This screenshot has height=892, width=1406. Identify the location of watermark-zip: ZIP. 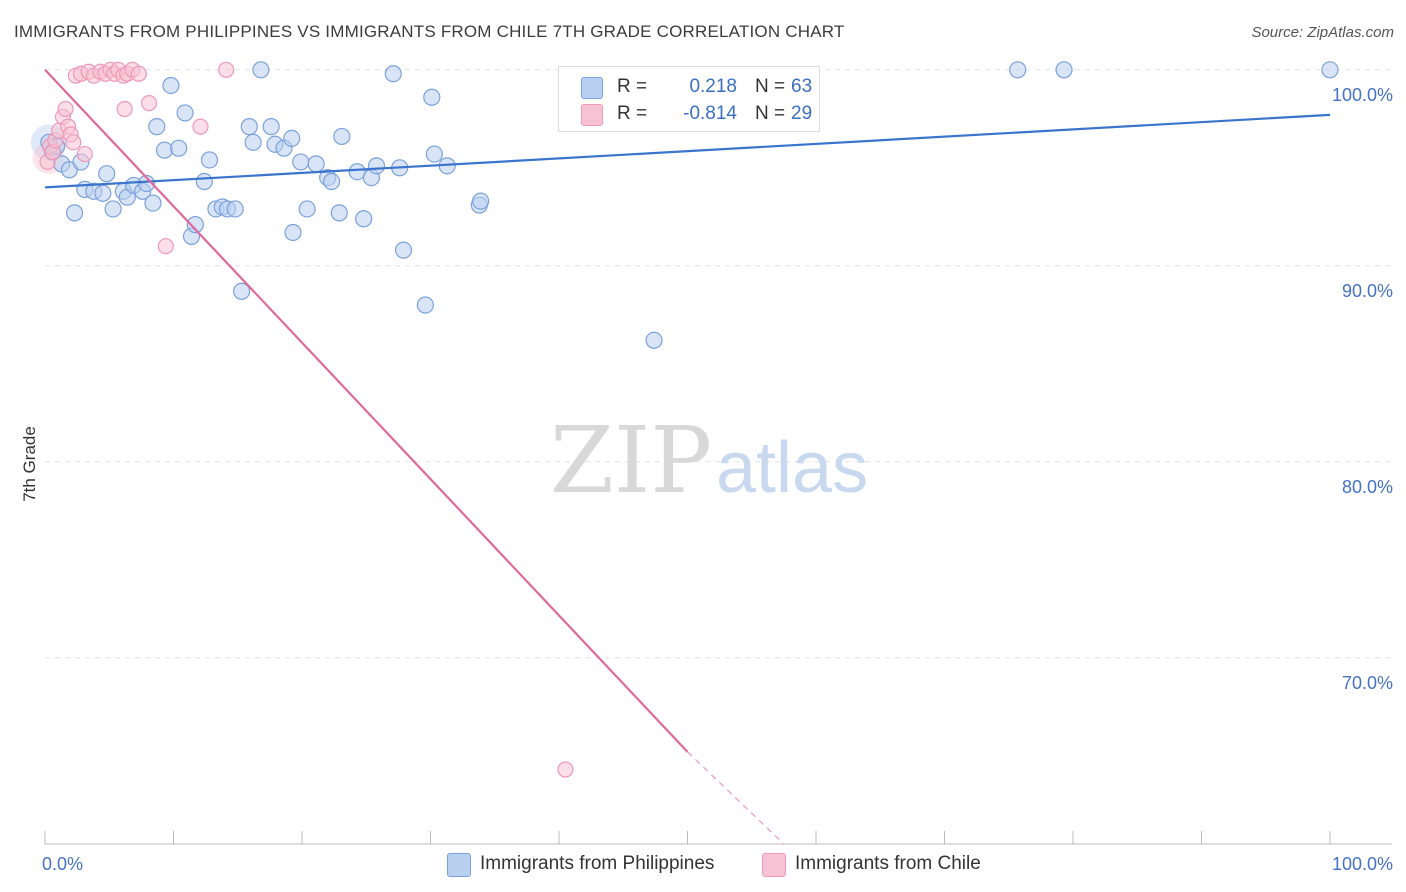
(631, 460).